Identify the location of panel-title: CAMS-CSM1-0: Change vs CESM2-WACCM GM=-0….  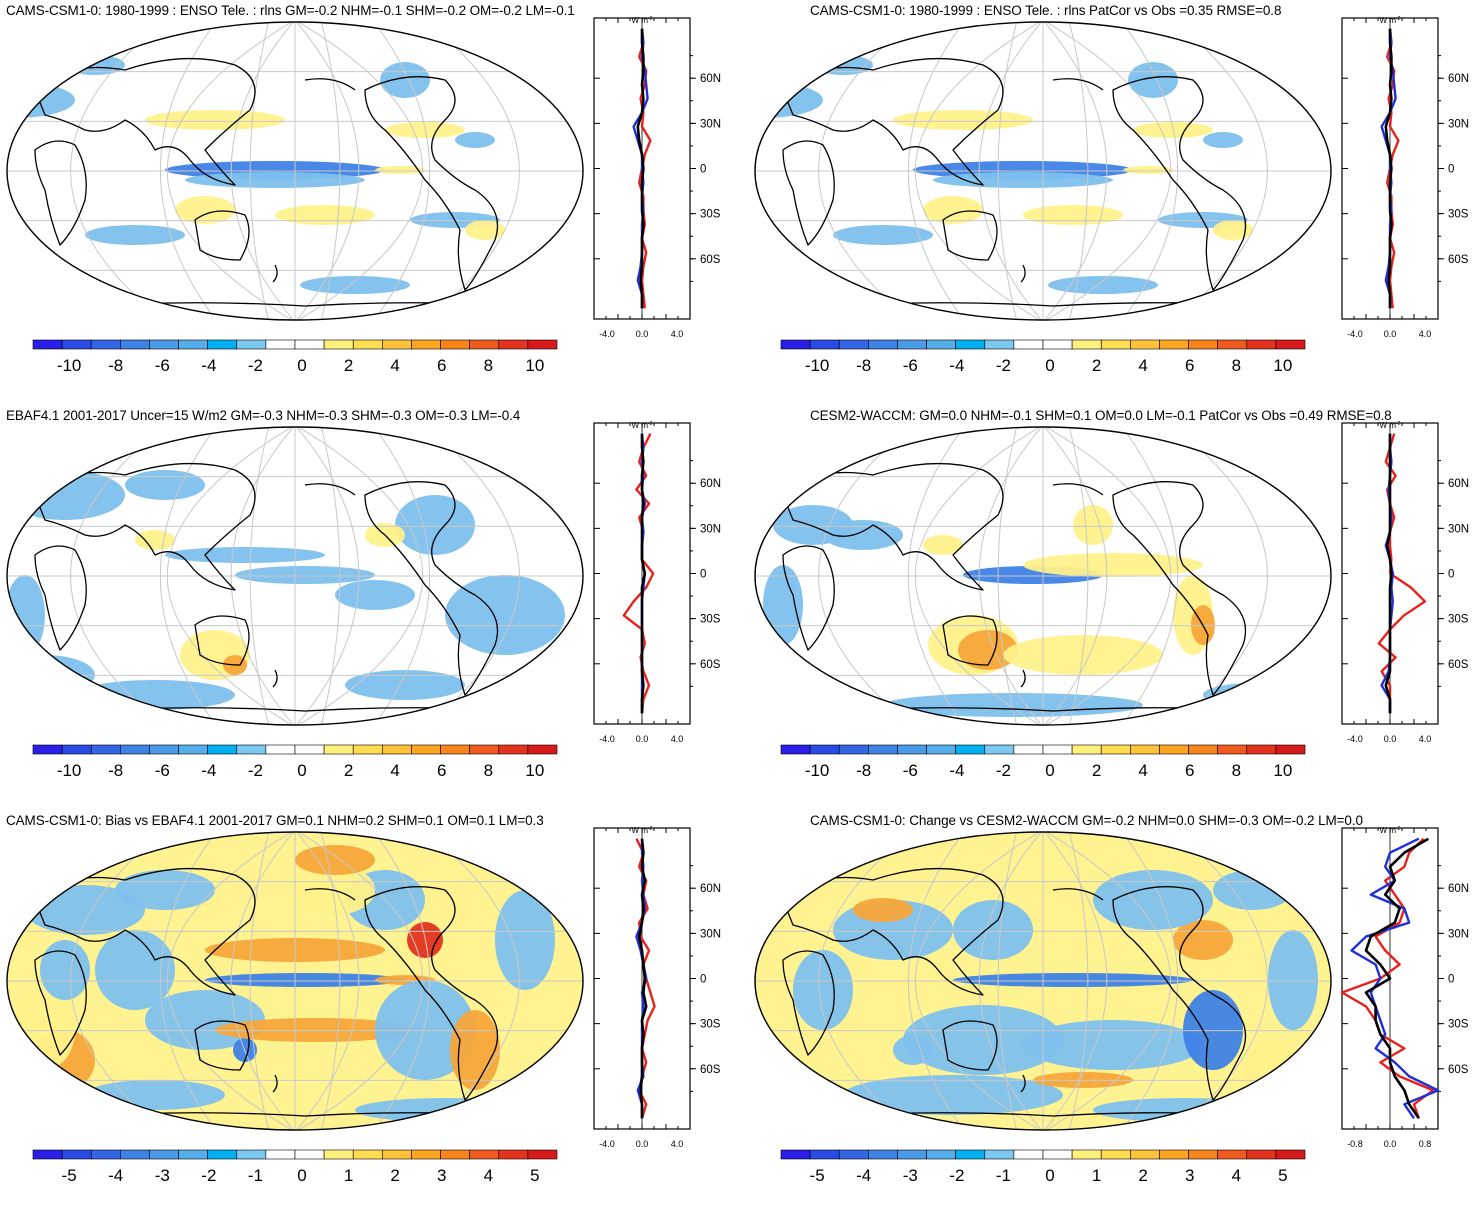
(1086, 820).